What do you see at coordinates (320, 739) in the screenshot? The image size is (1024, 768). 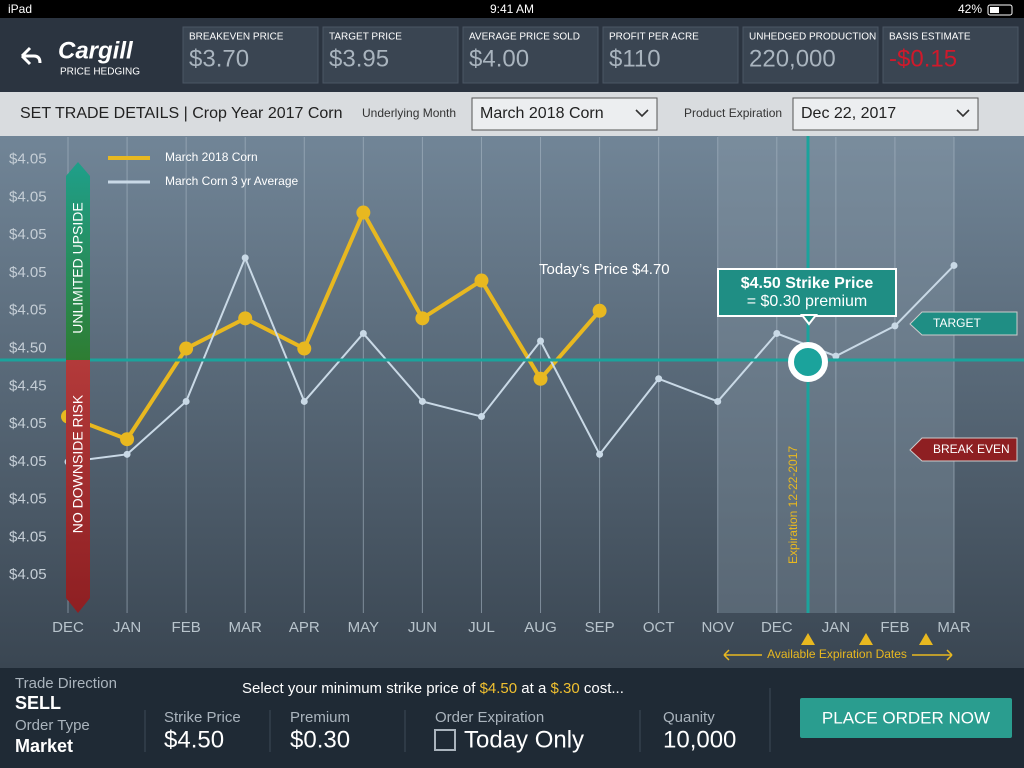 I see `value: $0.30` at bounding box center [320, 739].